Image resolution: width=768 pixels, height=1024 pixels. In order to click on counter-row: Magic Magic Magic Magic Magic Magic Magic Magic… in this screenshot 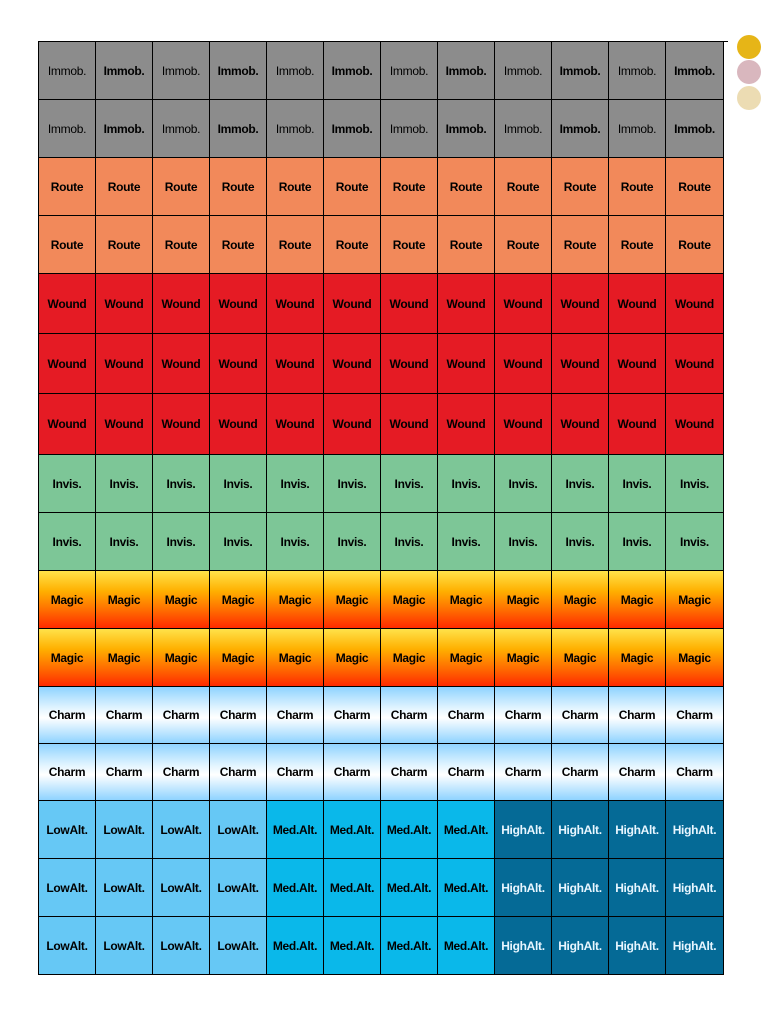, I will do `click(383, 600)`.